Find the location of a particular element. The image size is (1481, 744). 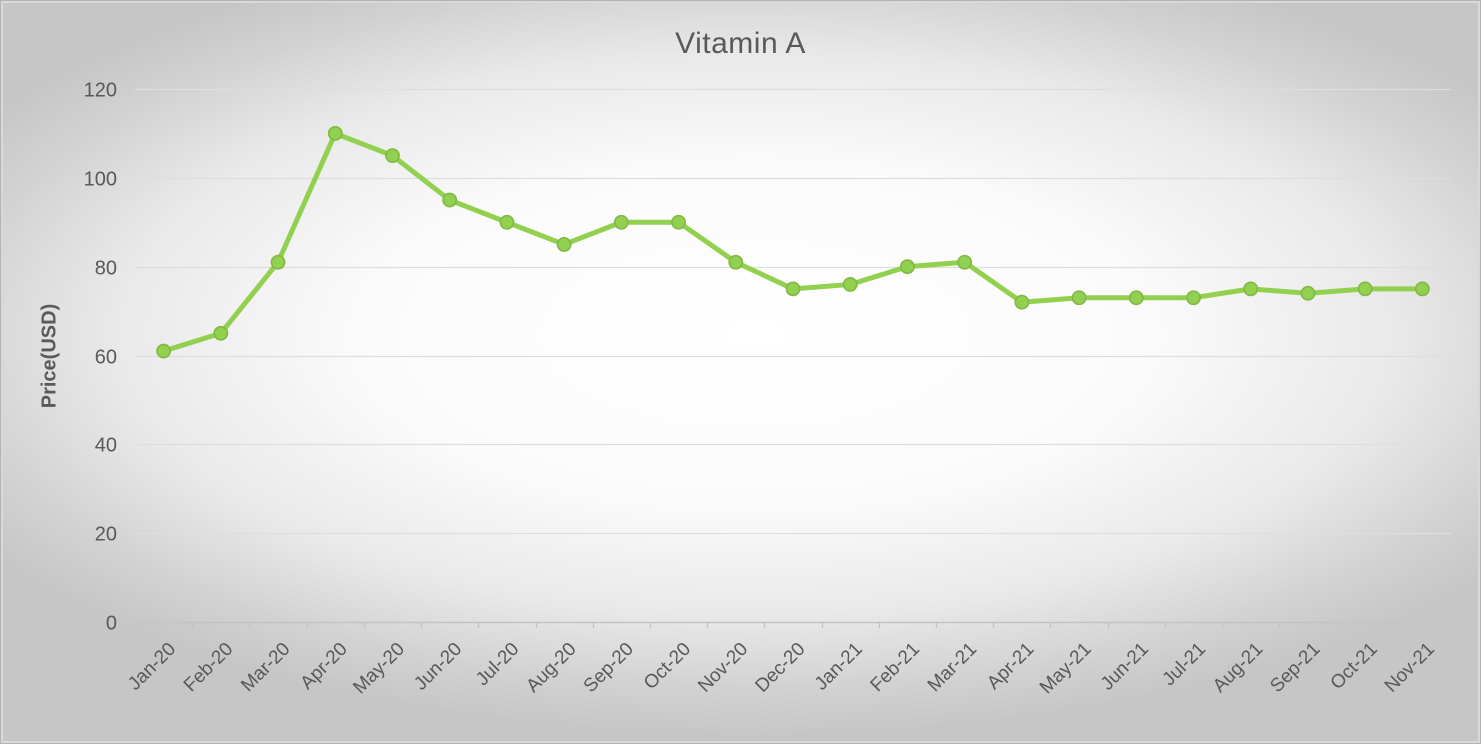

y-tick-label: 20 is located at coordinates (106, 535).